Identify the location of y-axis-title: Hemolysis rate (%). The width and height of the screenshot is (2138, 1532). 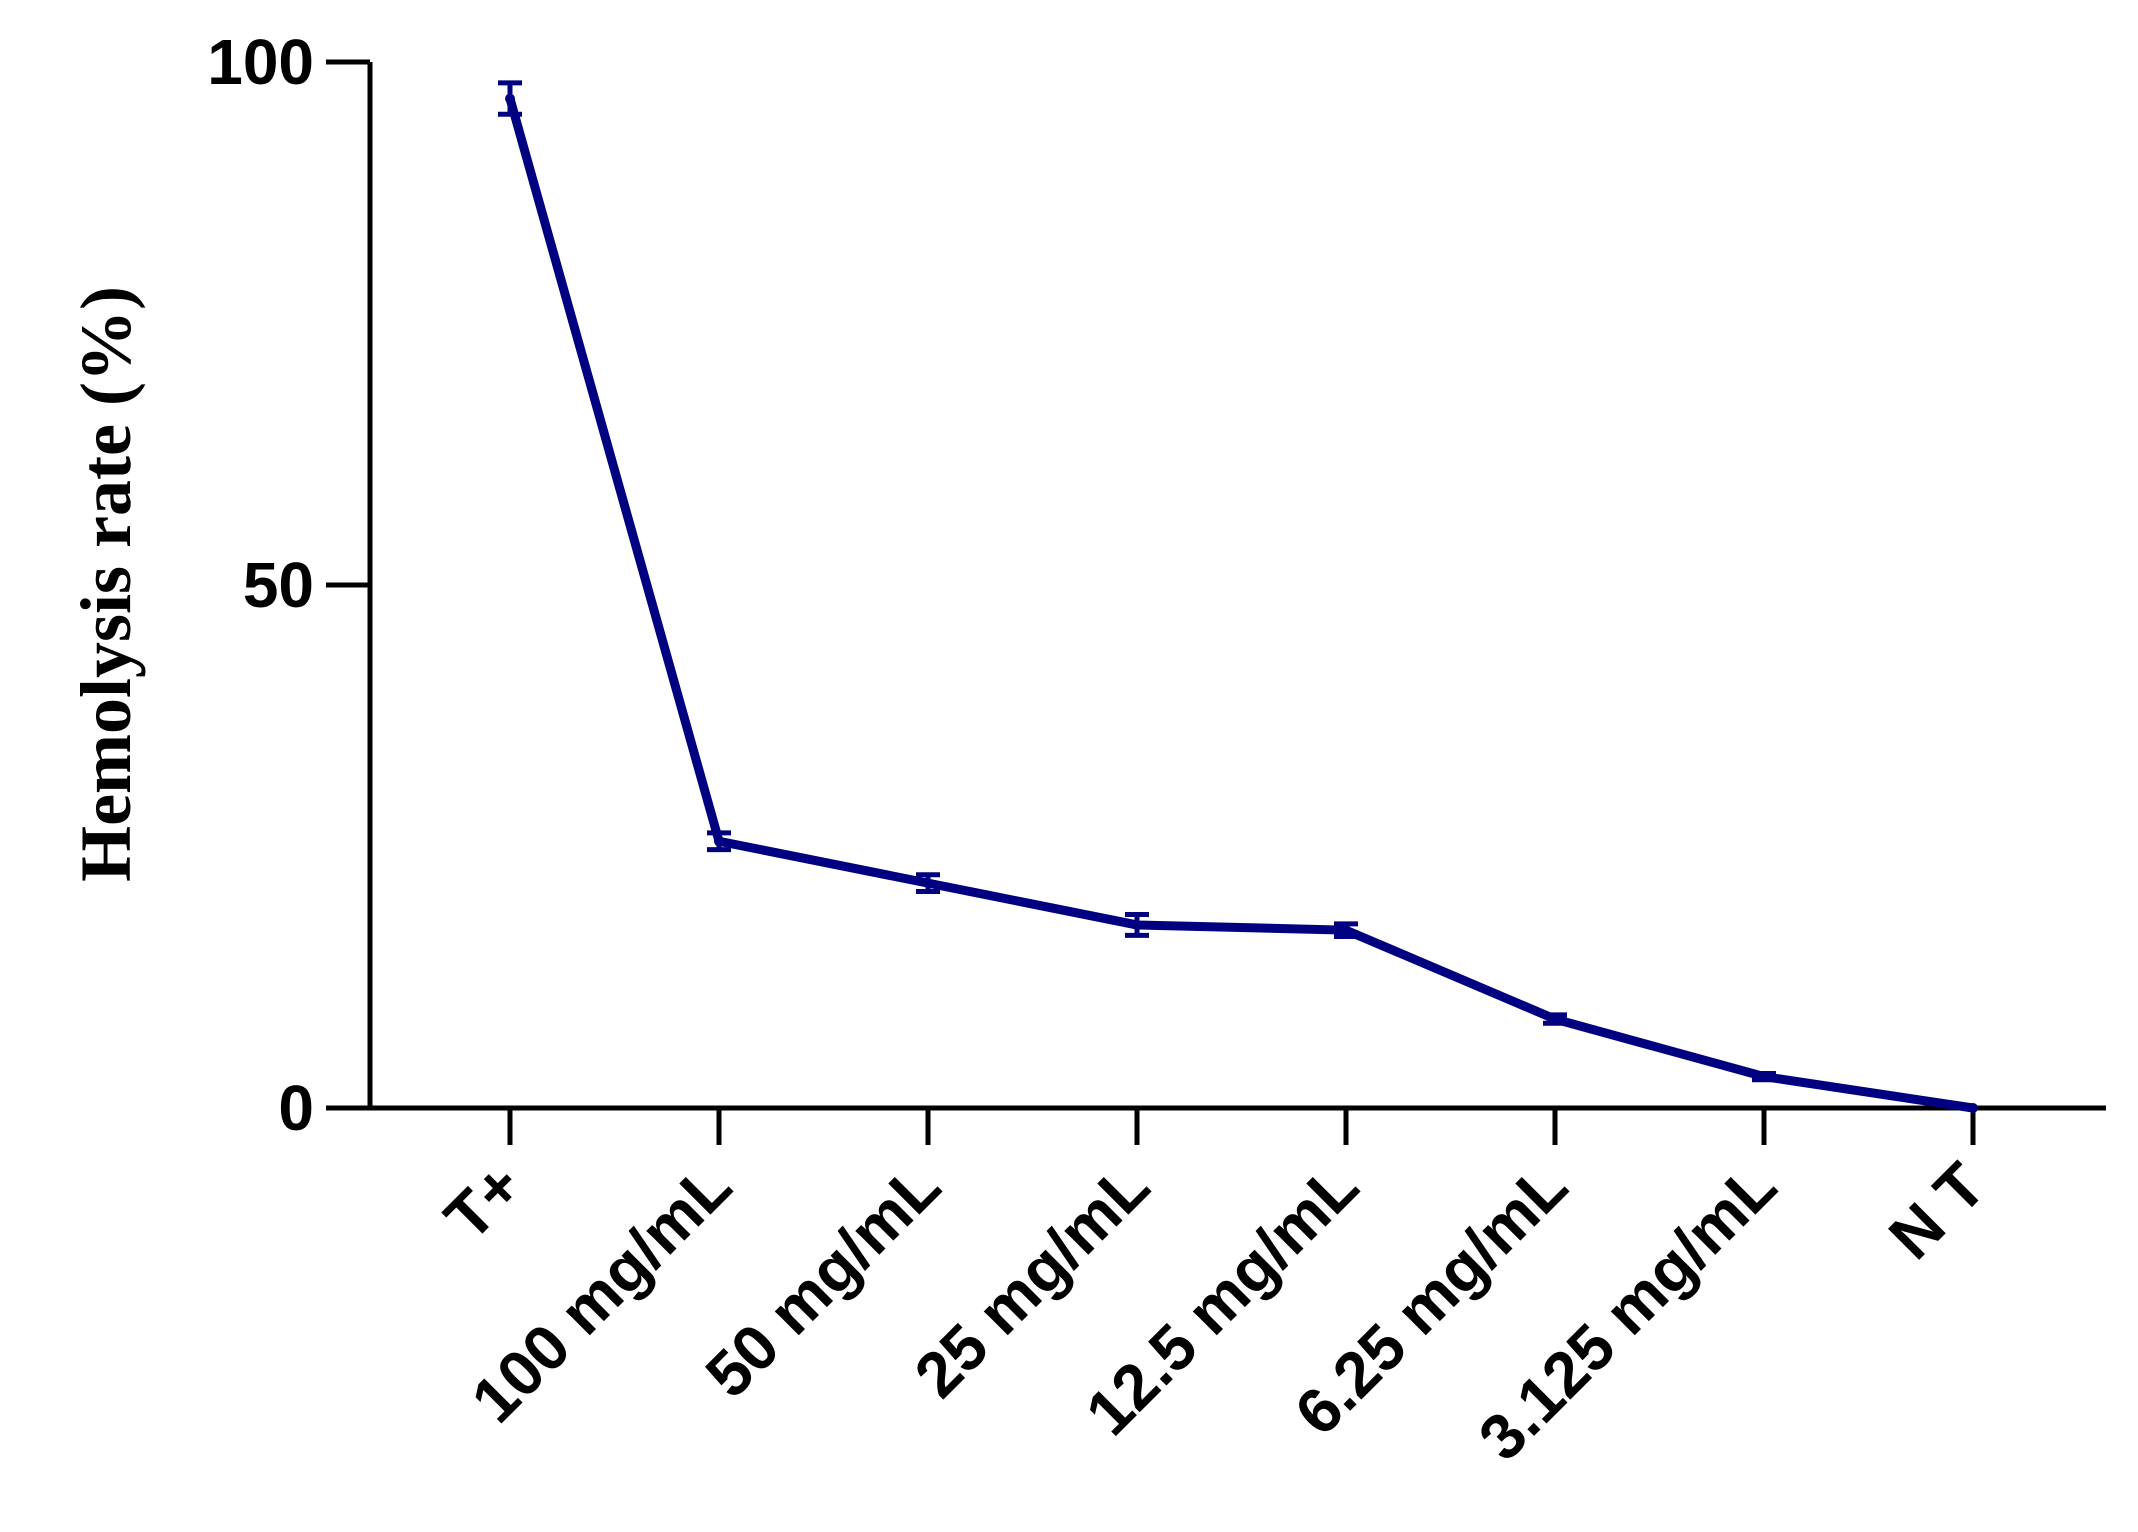
(106, 584).